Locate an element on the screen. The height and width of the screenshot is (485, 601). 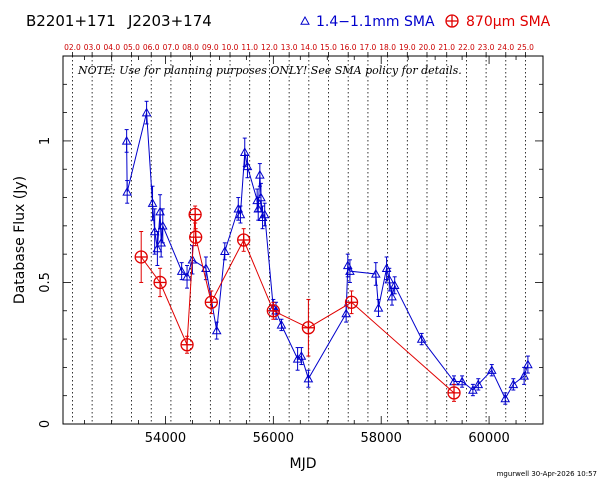
source-name-2: J2203+174 is located at coordinates (169, 21).